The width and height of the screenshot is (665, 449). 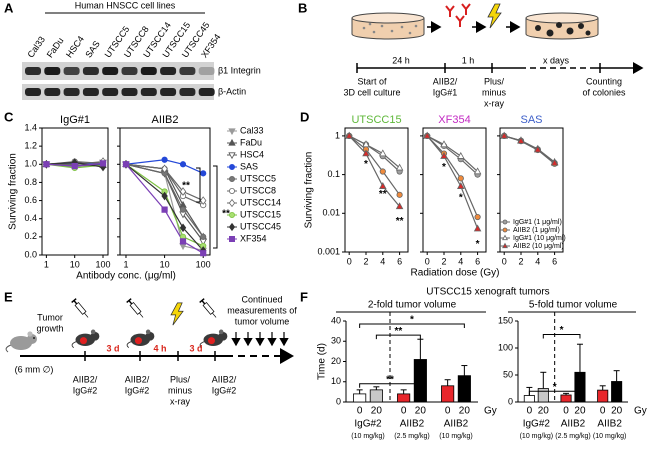 I want to click on step-label: IgG#1, so click(x=445, y=92).